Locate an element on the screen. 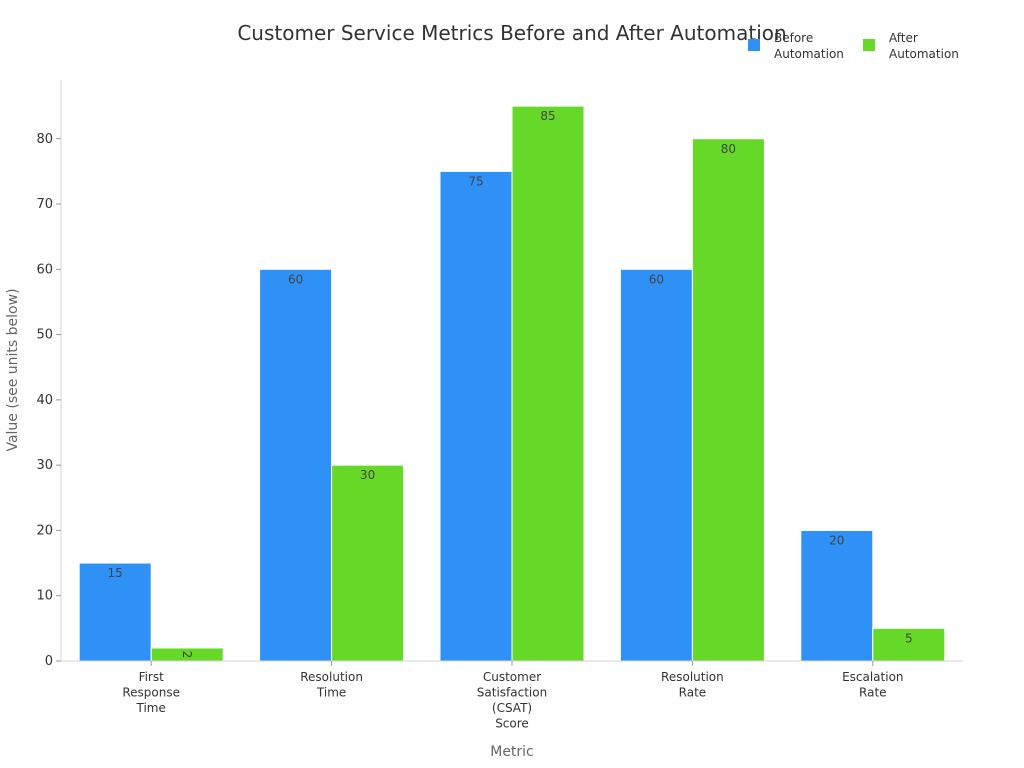 The image size is (1024, 768). y-tick-label: 0 is located at coordinates (49, 661).